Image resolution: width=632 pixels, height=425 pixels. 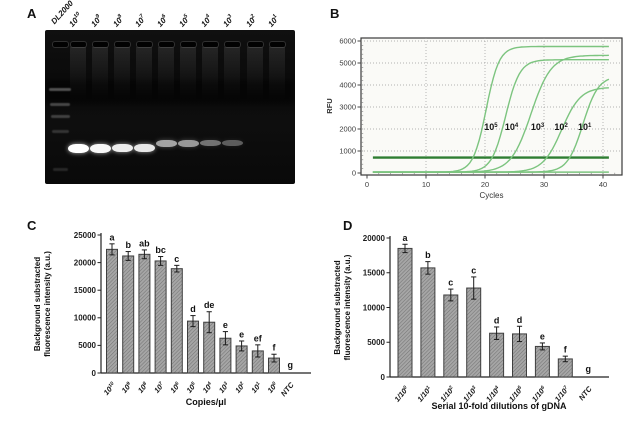 What do you see at coordinates (337, 307) in the screenshot?
I see `y-axis-title-line: Background substracted` at bounding box center [337, 307].